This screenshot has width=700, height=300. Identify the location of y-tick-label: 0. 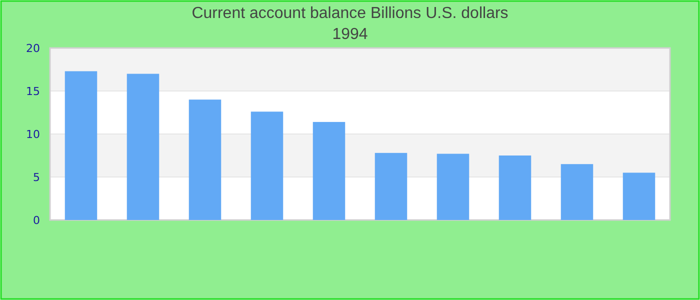
(36, 220).